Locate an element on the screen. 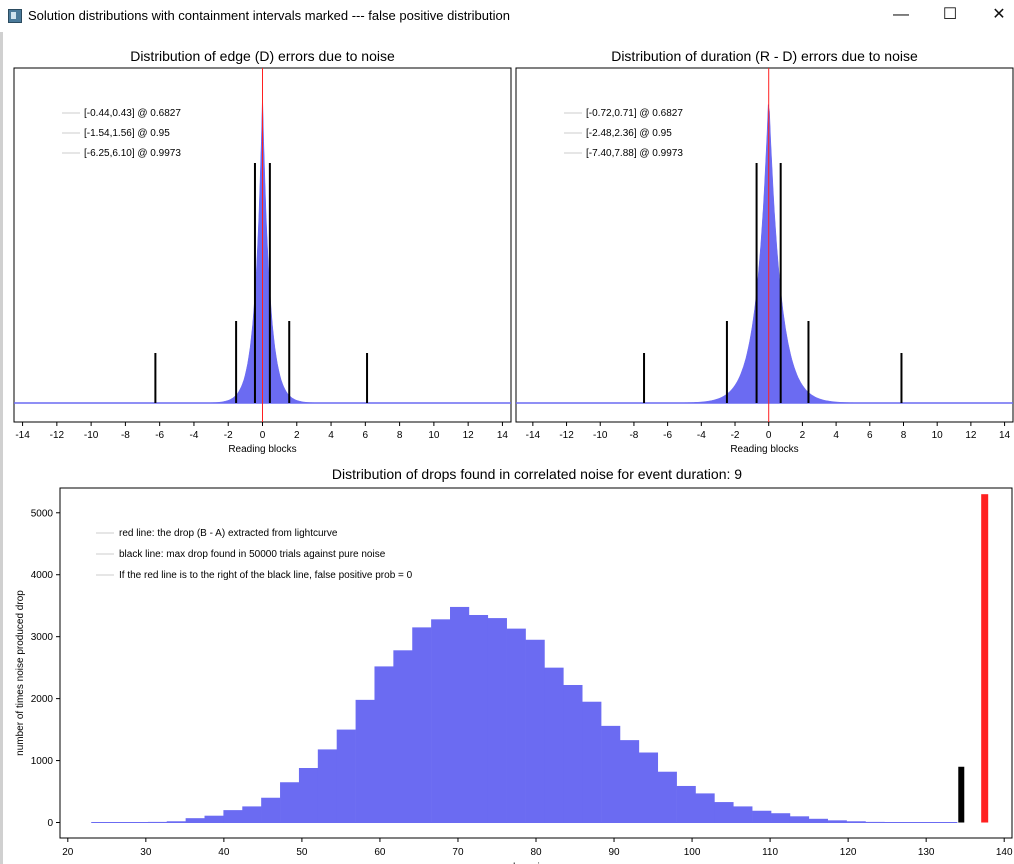 The image size is (1014, 864). y-tick-label: 1000 is located at coordinates (42, 761).